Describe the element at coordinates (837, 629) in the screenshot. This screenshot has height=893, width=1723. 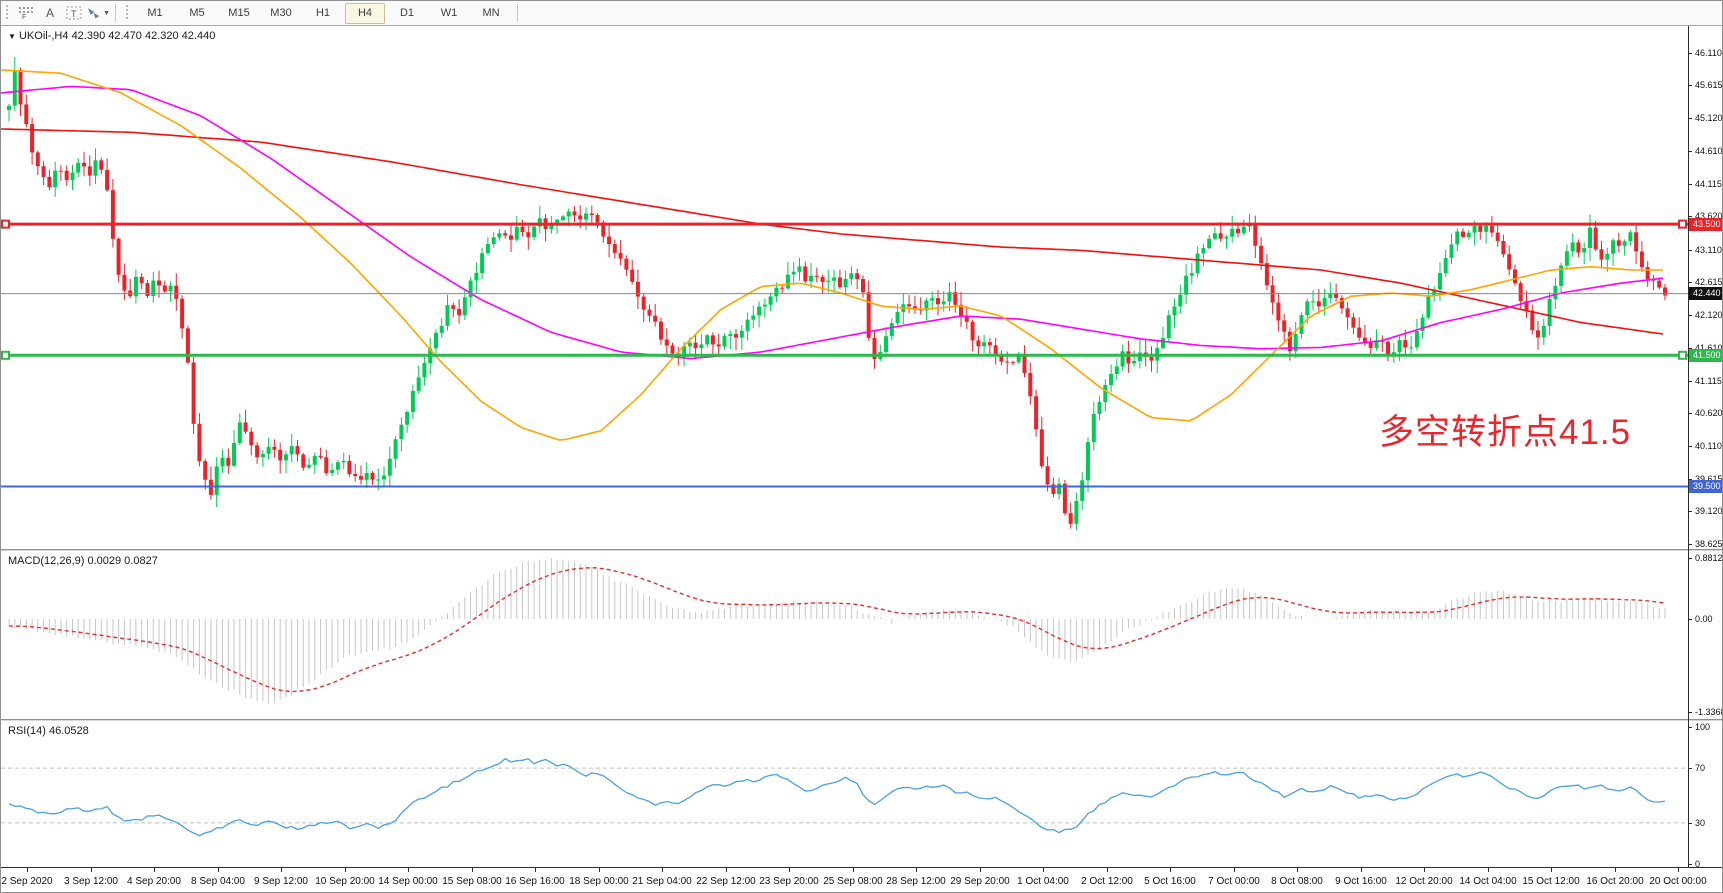
I see `macd-signal-line` at that location.